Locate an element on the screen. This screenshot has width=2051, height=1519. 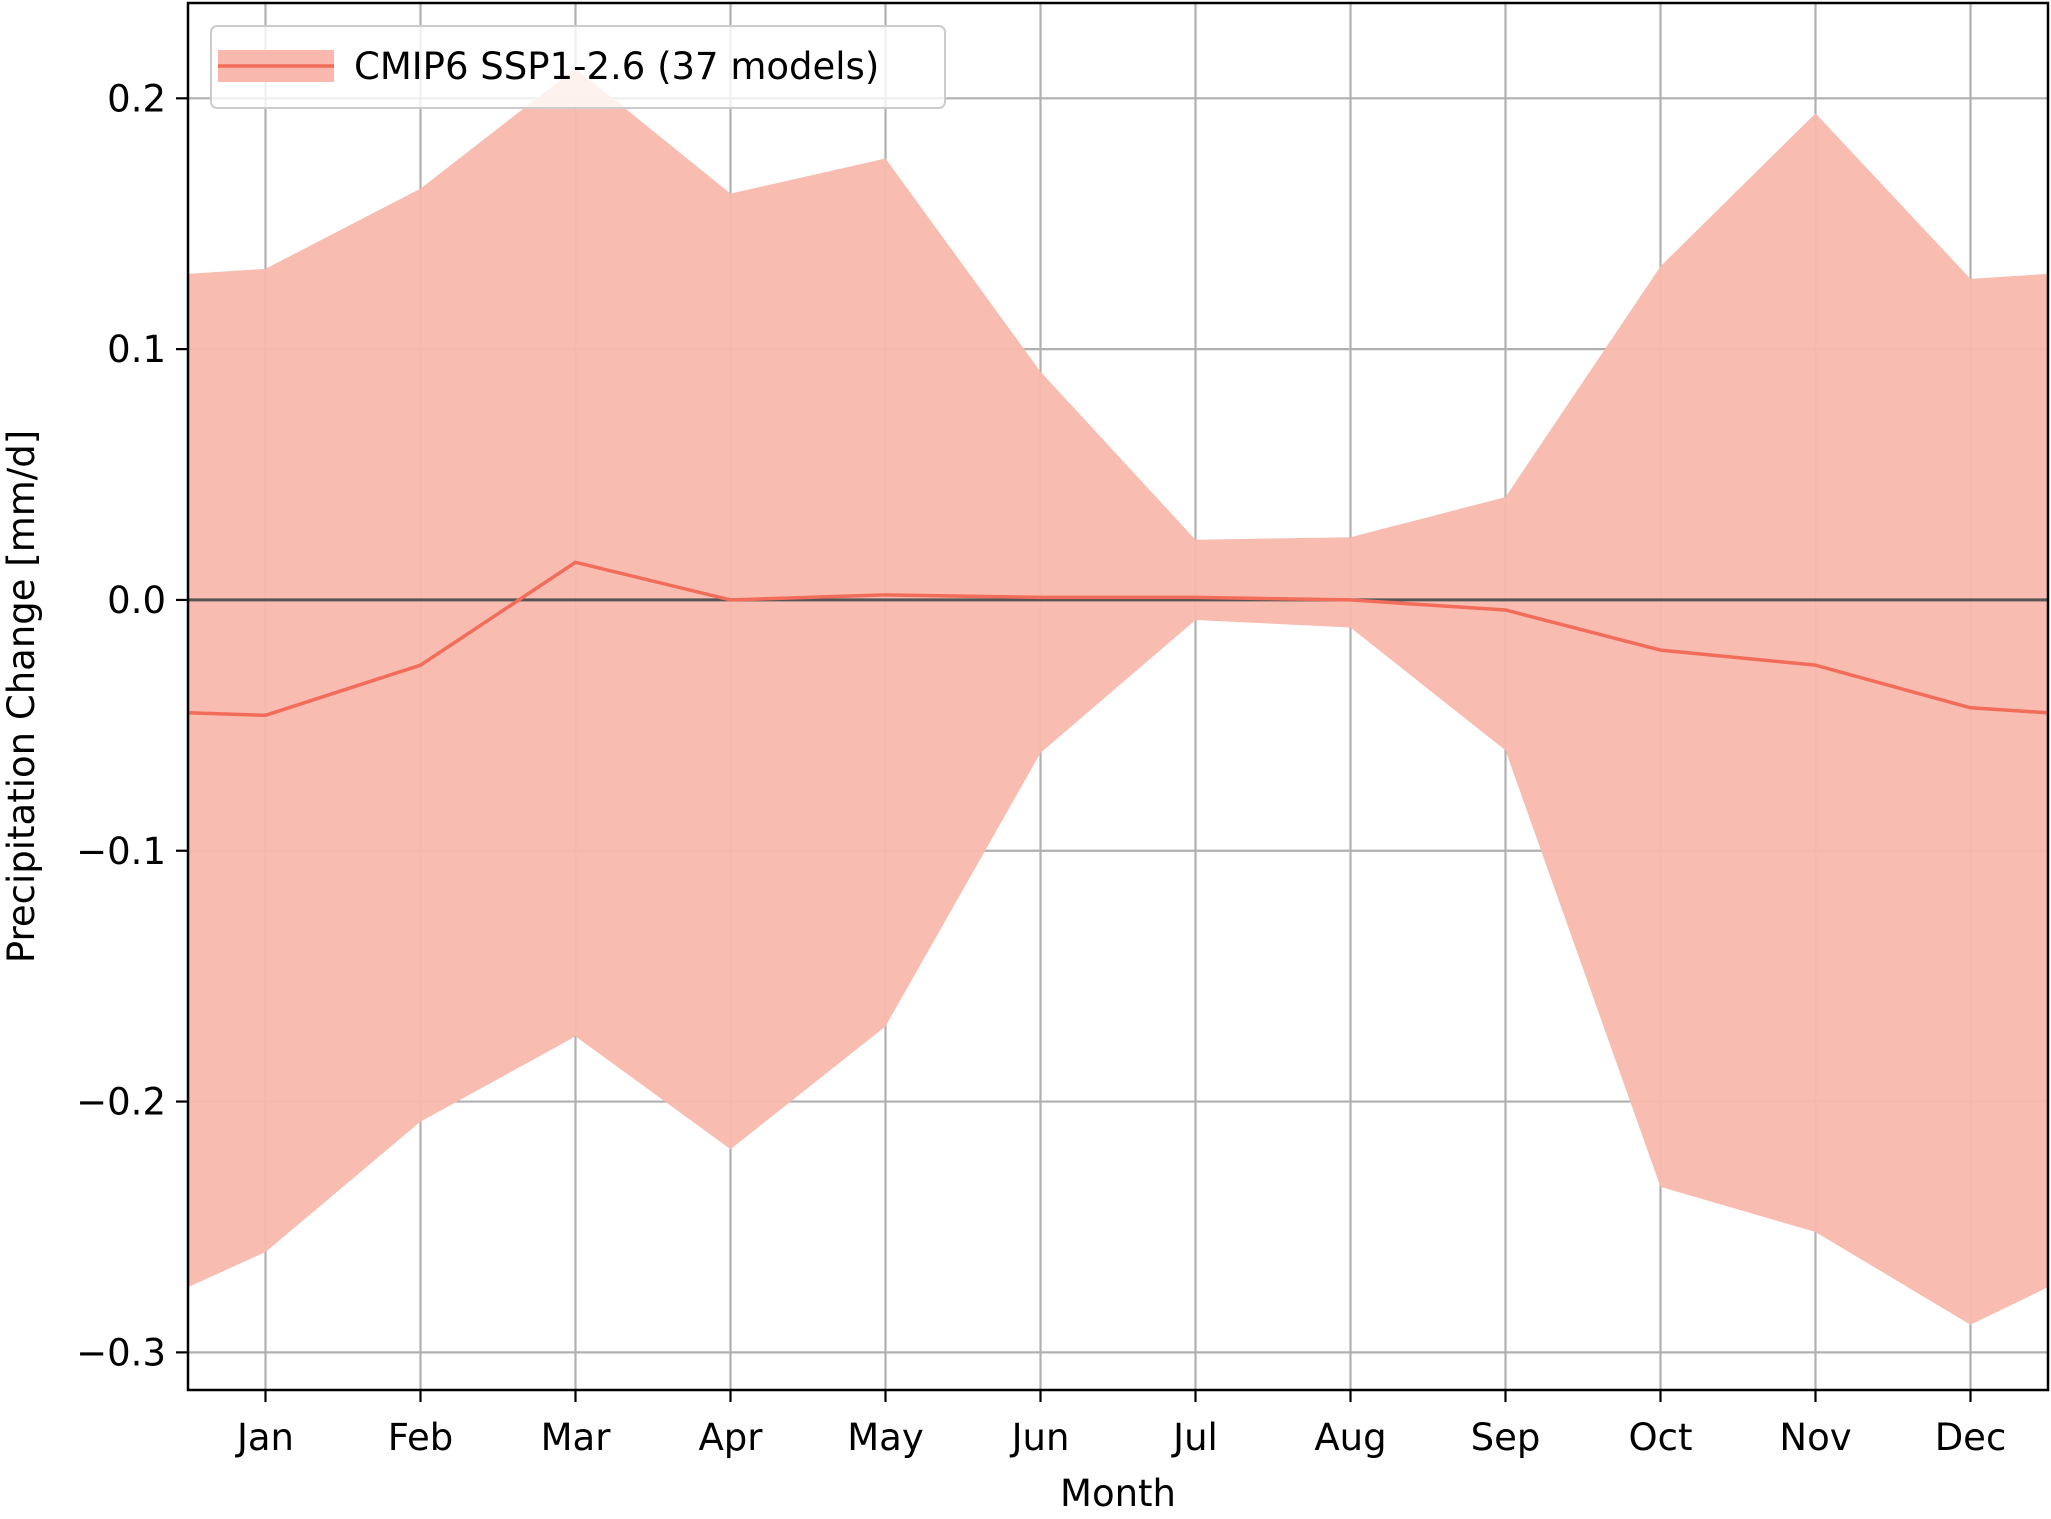
x-tick-label: May is located at coordinates (885, 1437).